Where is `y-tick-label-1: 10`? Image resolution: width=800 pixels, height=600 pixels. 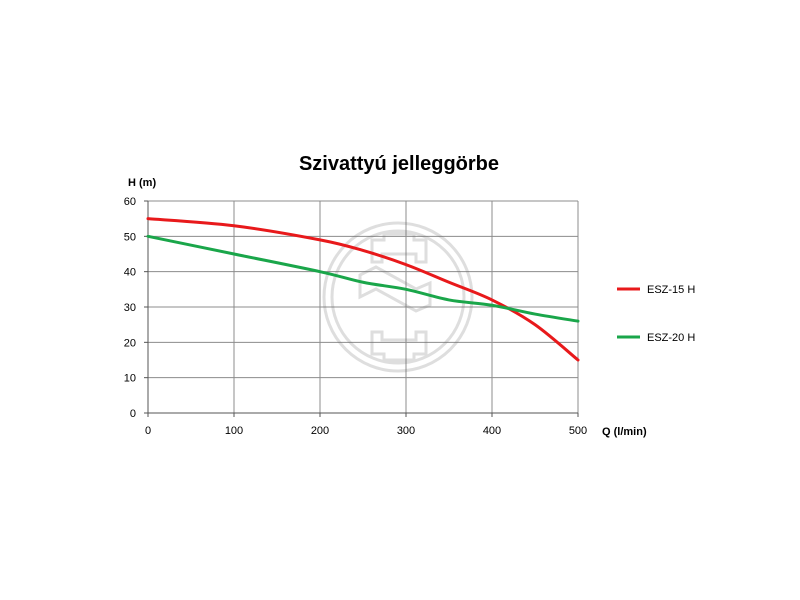
y-tick-label-1: 10 is located at coordinates (130, 379).